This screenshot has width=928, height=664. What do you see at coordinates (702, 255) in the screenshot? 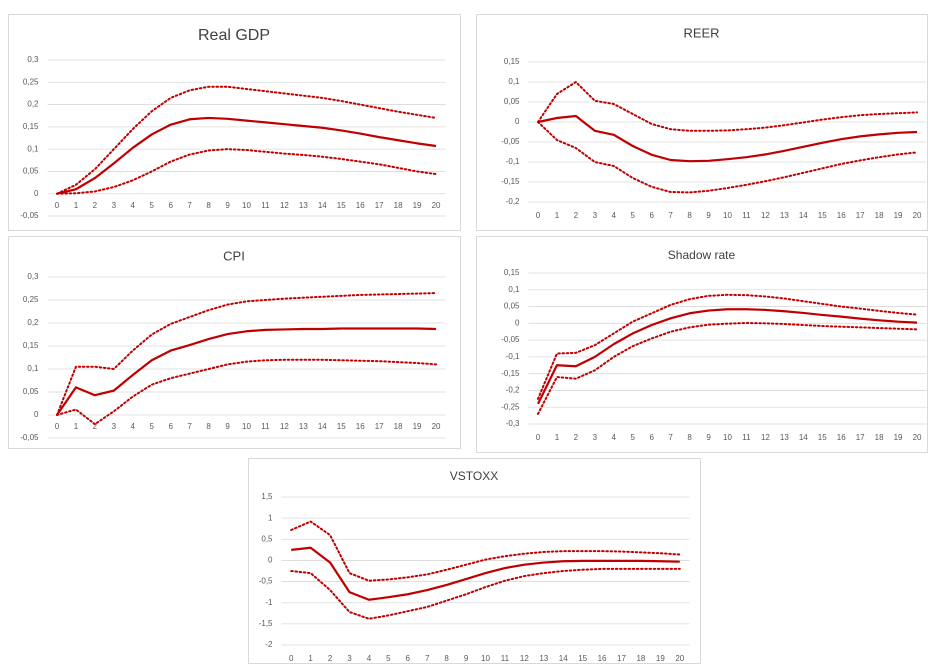
I see `chart-title: Shadow rate` at bounding box center [702, 255].